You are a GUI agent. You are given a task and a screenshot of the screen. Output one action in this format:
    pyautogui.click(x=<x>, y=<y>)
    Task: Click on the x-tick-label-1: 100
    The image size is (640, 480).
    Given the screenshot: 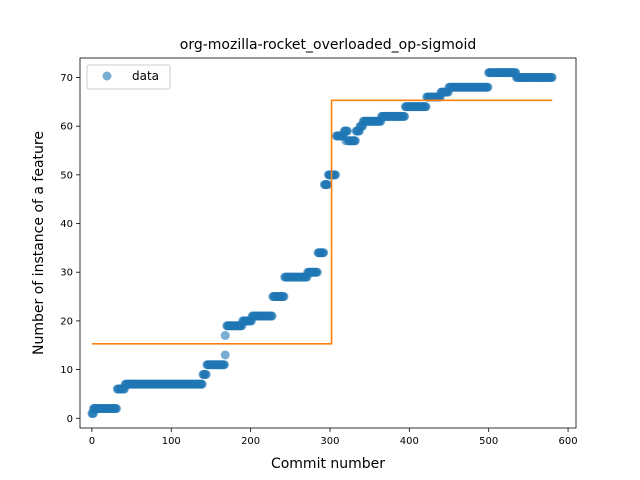 What is the action you would take?
    pyautogui.click(x=171, y=441)
    